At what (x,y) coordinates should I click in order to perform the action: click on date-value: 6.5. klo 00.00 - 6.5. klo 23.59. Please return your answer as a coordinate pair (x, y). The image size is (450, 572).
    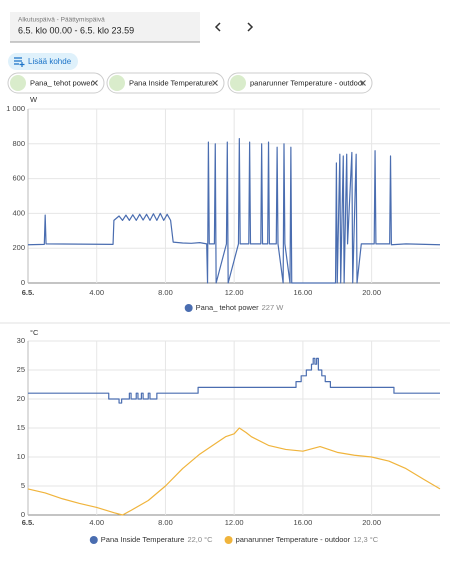
    Looking at the image, I should click on (76, 30).